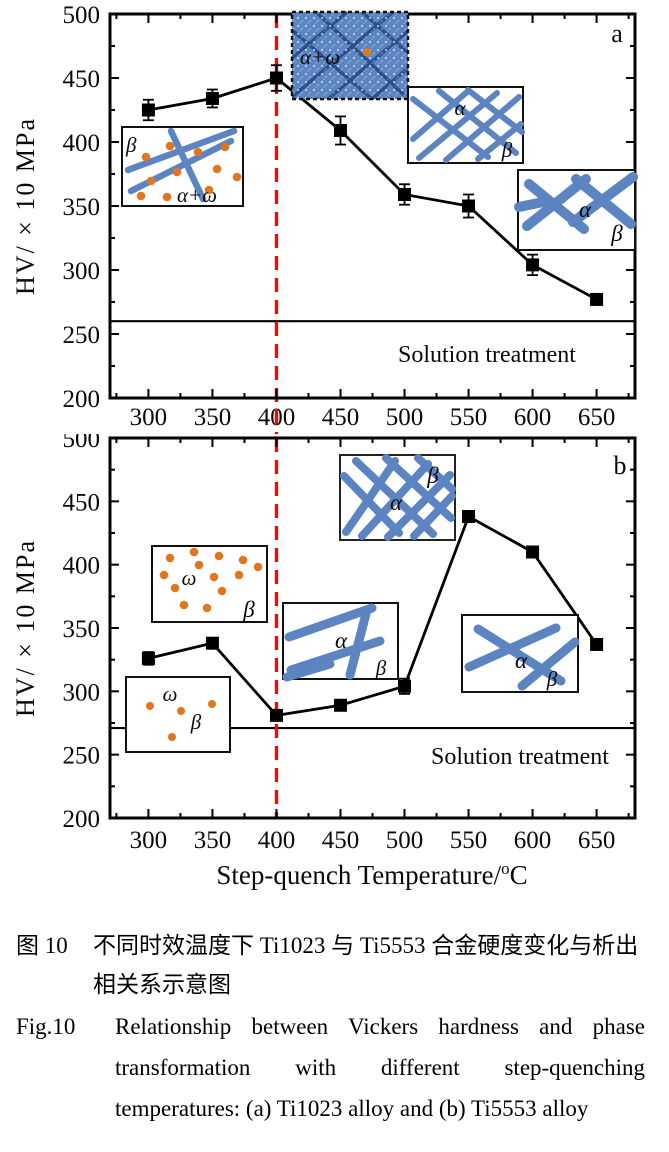 The height and width of the screenshot is (1152, 669). Describe the element at coordinates (519, 875) in the screenshot. I see `x-axis-title-unit: C` at that location.